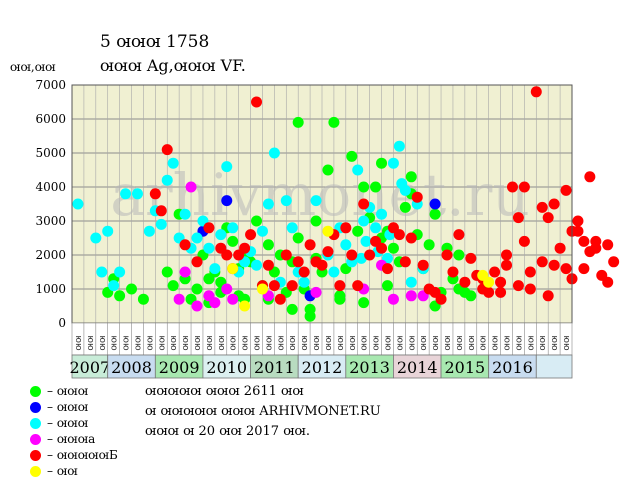 The image size is (630, 500). I want to click on chart-title: 5 ꙕꙕꙕ 1758, so click(155, 42).